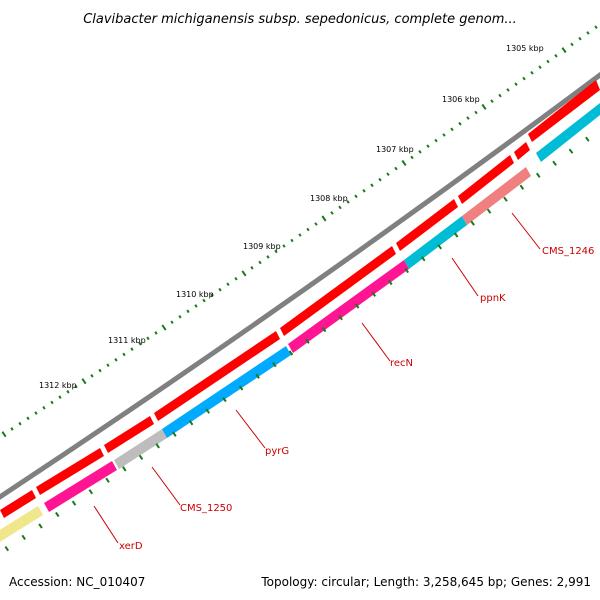 Image resolution: width=600 pixels, height=600 pixels. Describe the element at coordinates (493, 298) in the screenshot. I see `gene-label-ppnK: ppnK` at that location.